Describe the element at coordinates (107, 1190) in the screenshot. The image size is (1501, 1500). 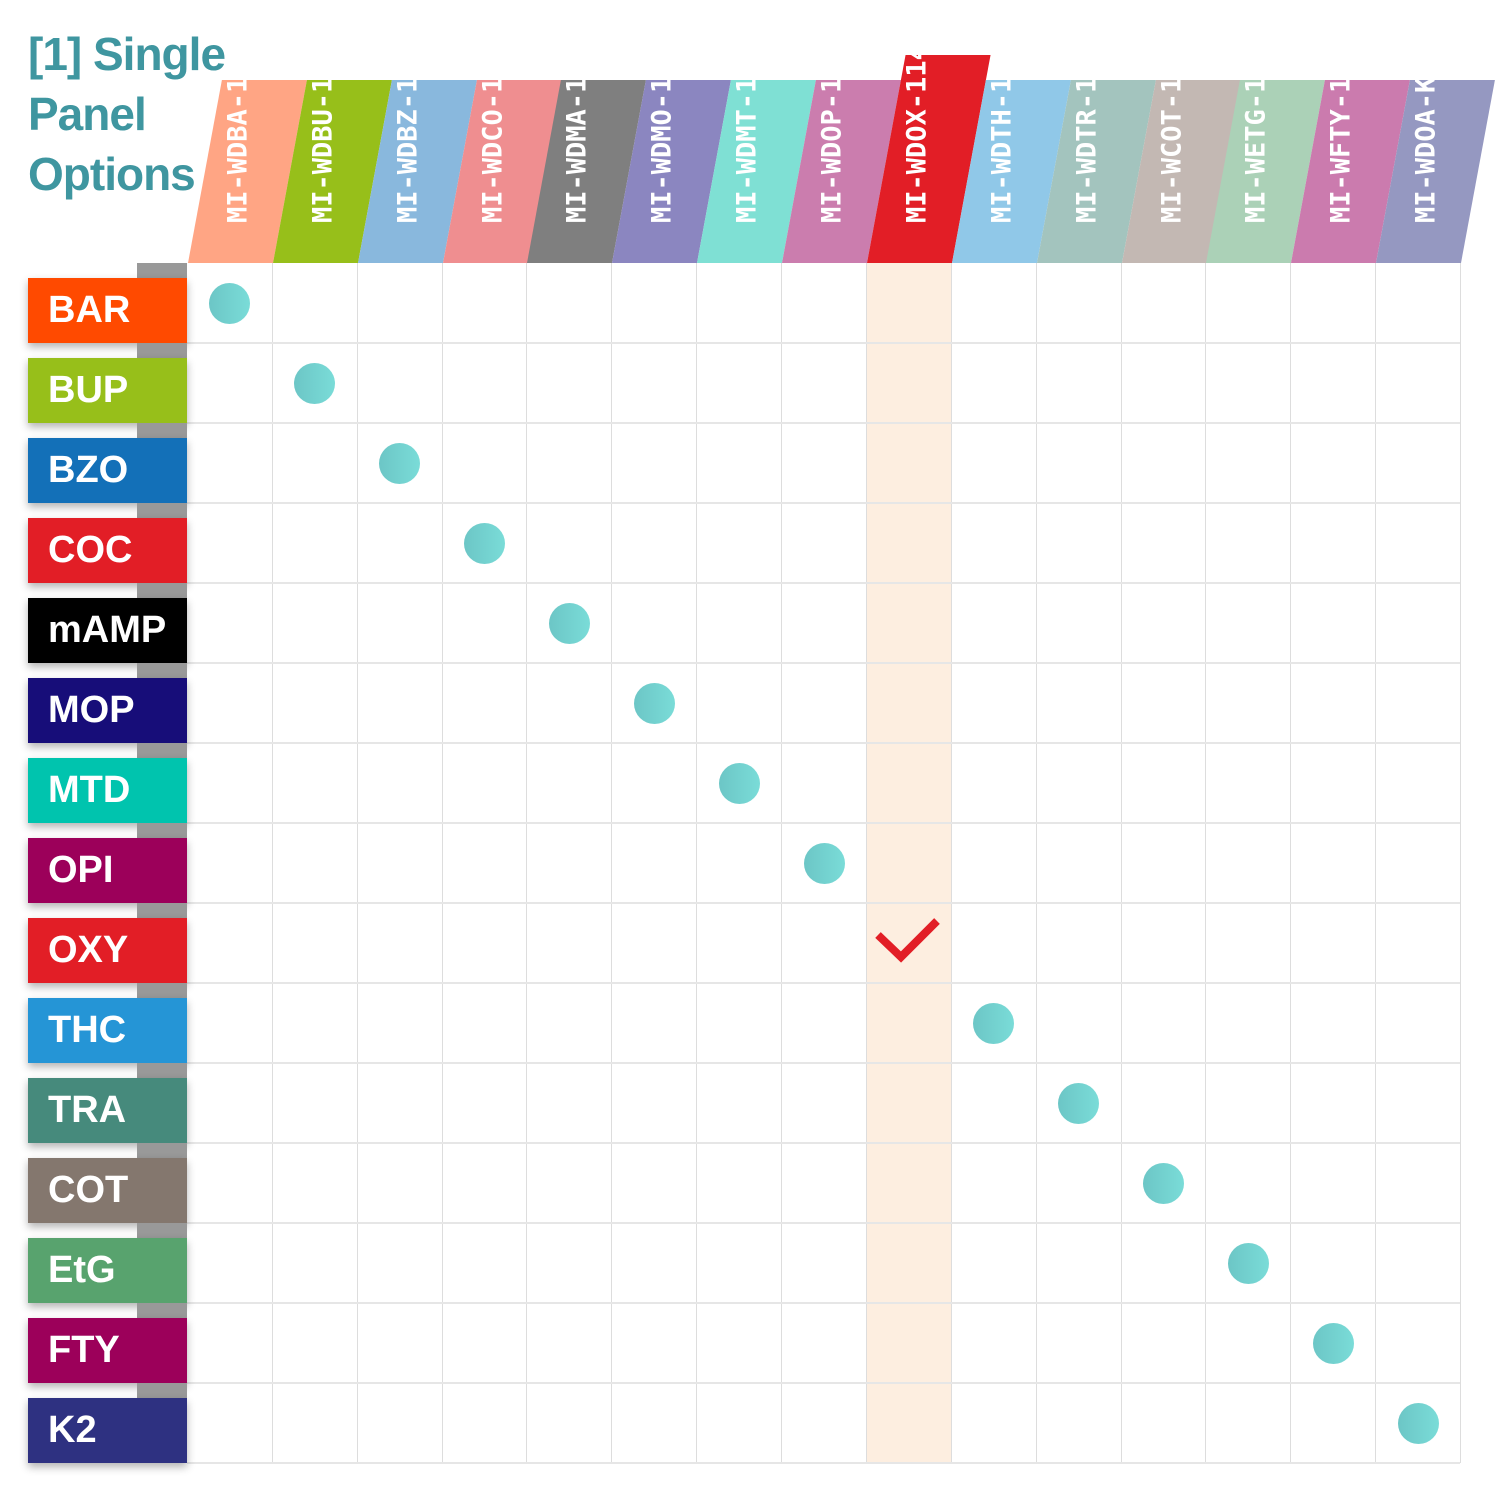
I see `row-label-cot: COT` at that location.